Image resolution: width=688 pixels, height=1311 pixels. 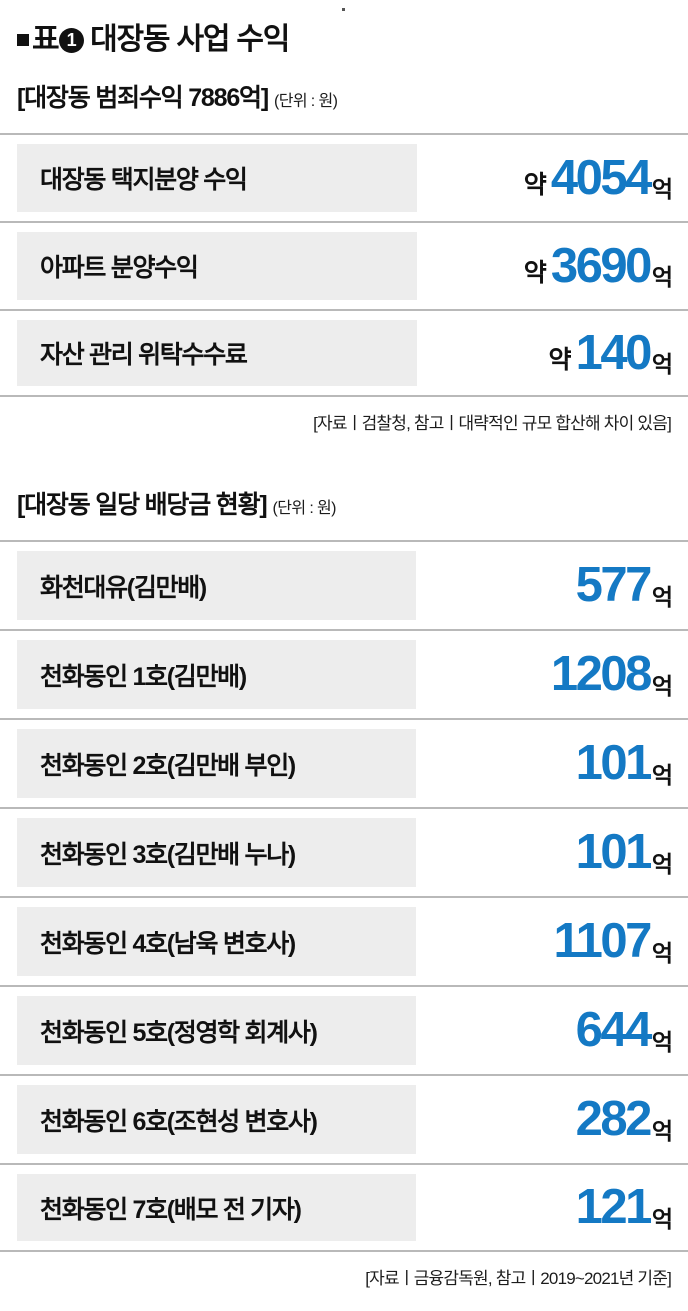 I want to click on row-value: 140, so click(x=614, y=352).